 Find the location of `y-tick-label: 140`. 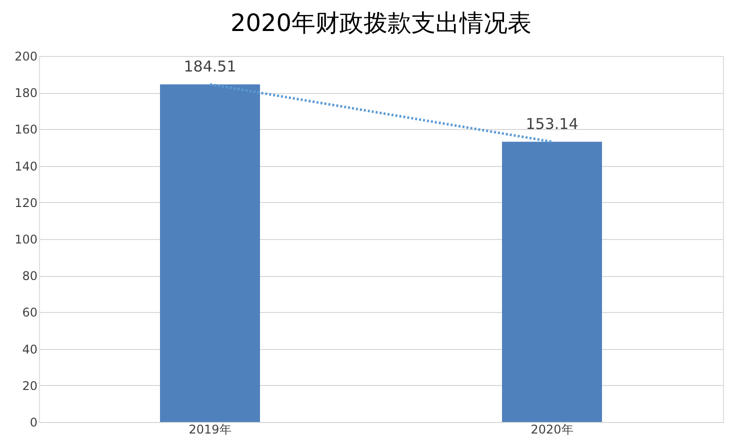

y-tick-label: 140 is located at coordinates (26, 166).